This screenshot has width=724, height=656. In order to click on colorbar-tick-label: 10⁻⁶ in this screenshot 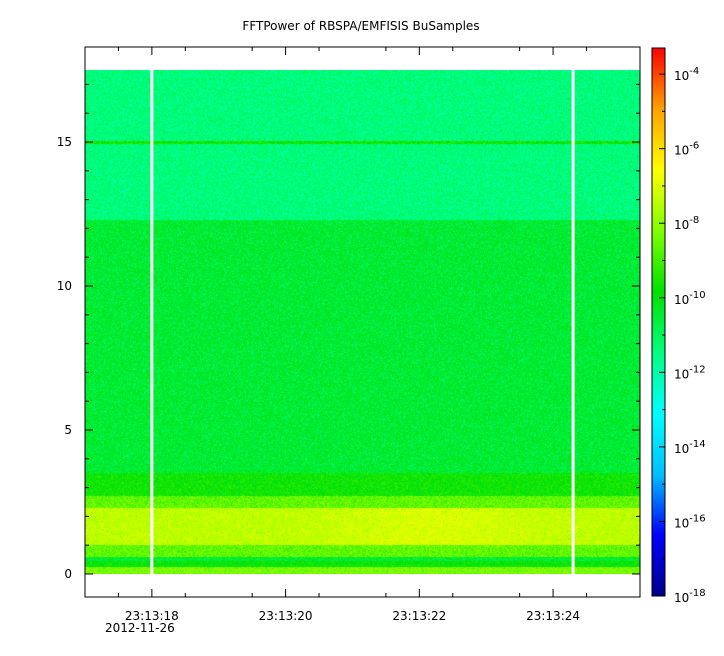, I will do `click(686, 149)`.